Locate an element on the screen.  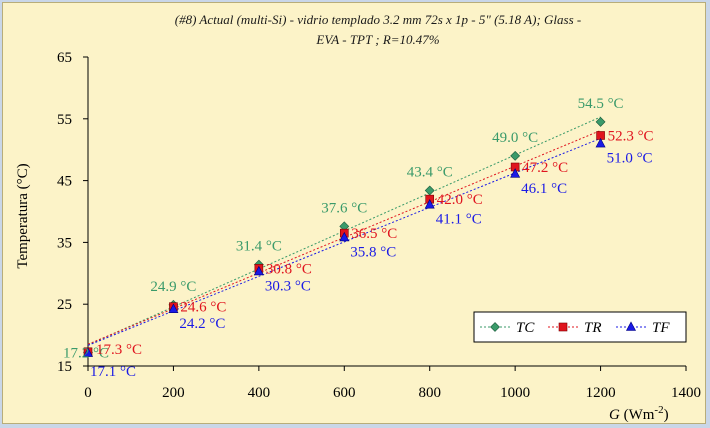
legend-marker-tc is located at coordinates (495, 327).